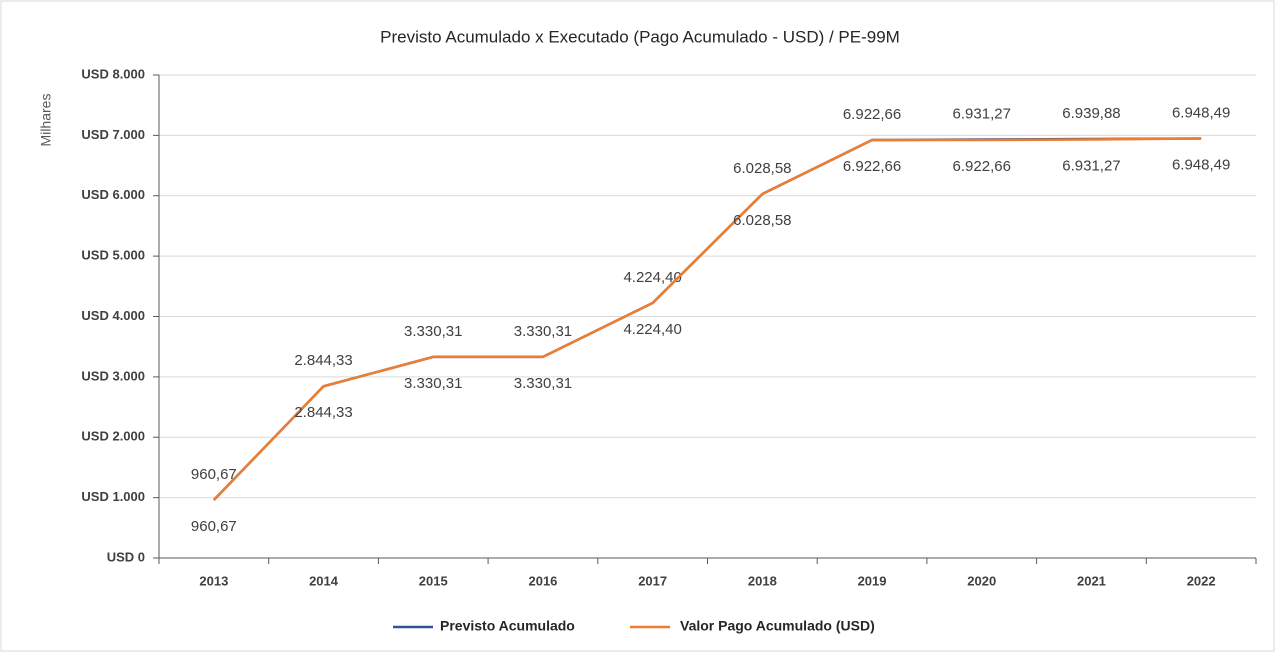 This screenshot has height=653, width=1276. I want to click on y-tick-label: USD 6.000, so click(113, 194).